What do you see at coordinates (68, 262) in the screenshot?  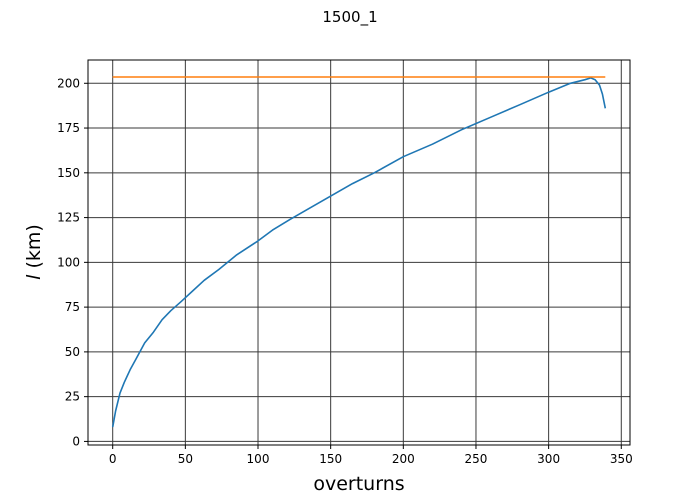 I see `y-tick-label: 100` at bounding box center [68, 262].